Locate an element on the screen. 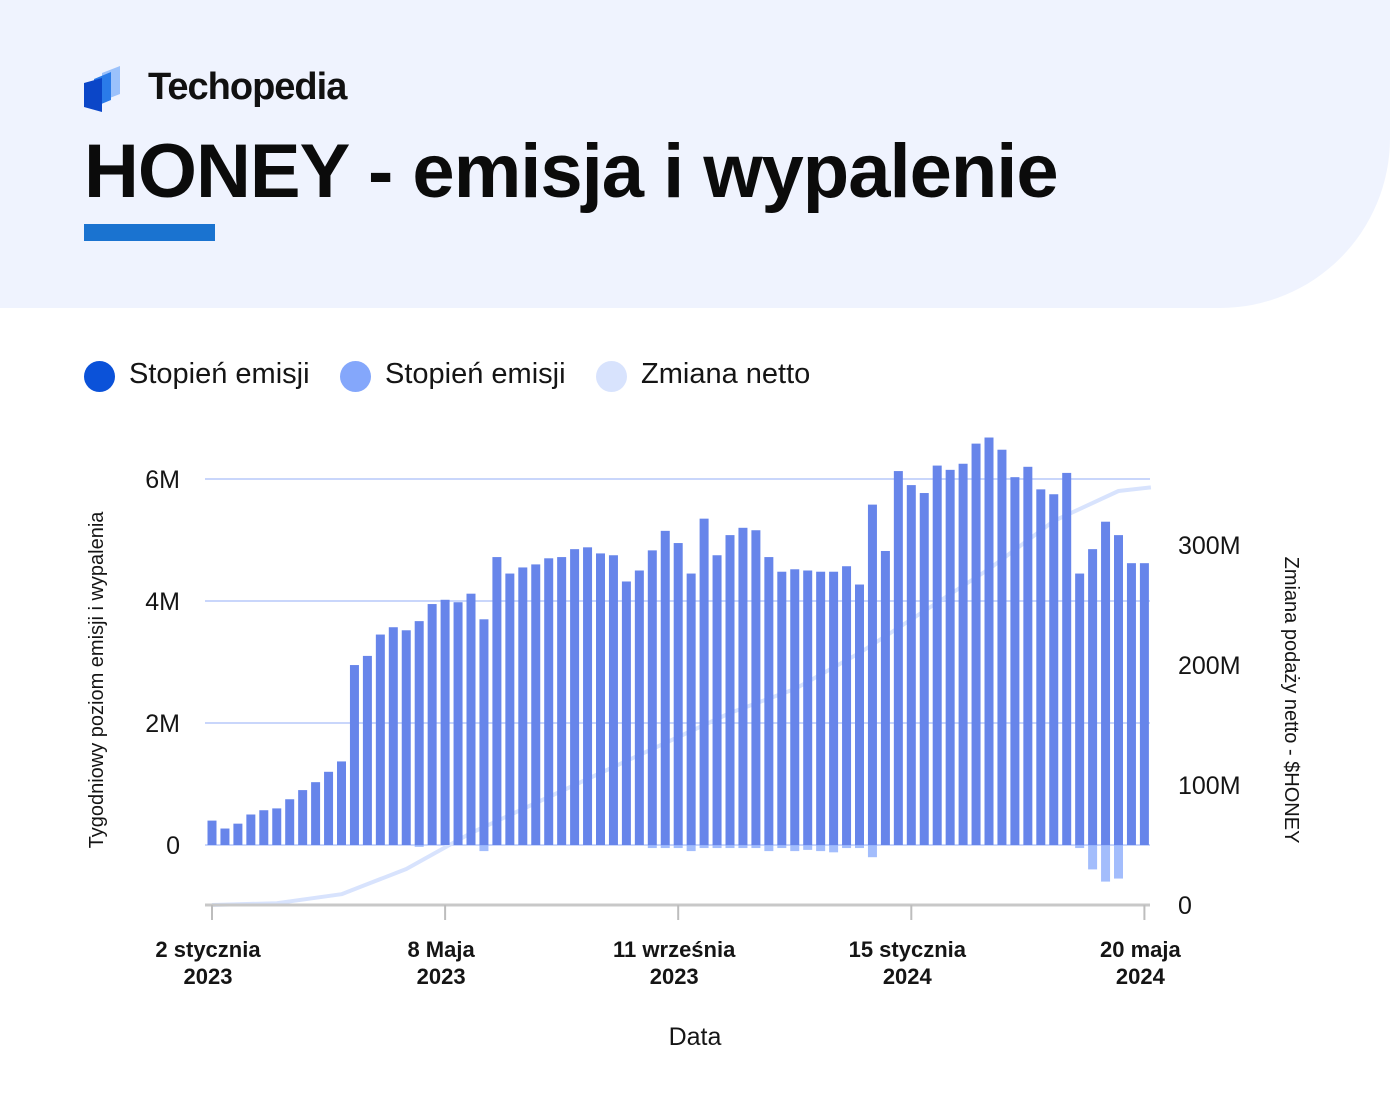 The width and height of the screenshot is (1390, 1097). legend-label-emission: Stopień emisji is located at coordinates (219, 374).